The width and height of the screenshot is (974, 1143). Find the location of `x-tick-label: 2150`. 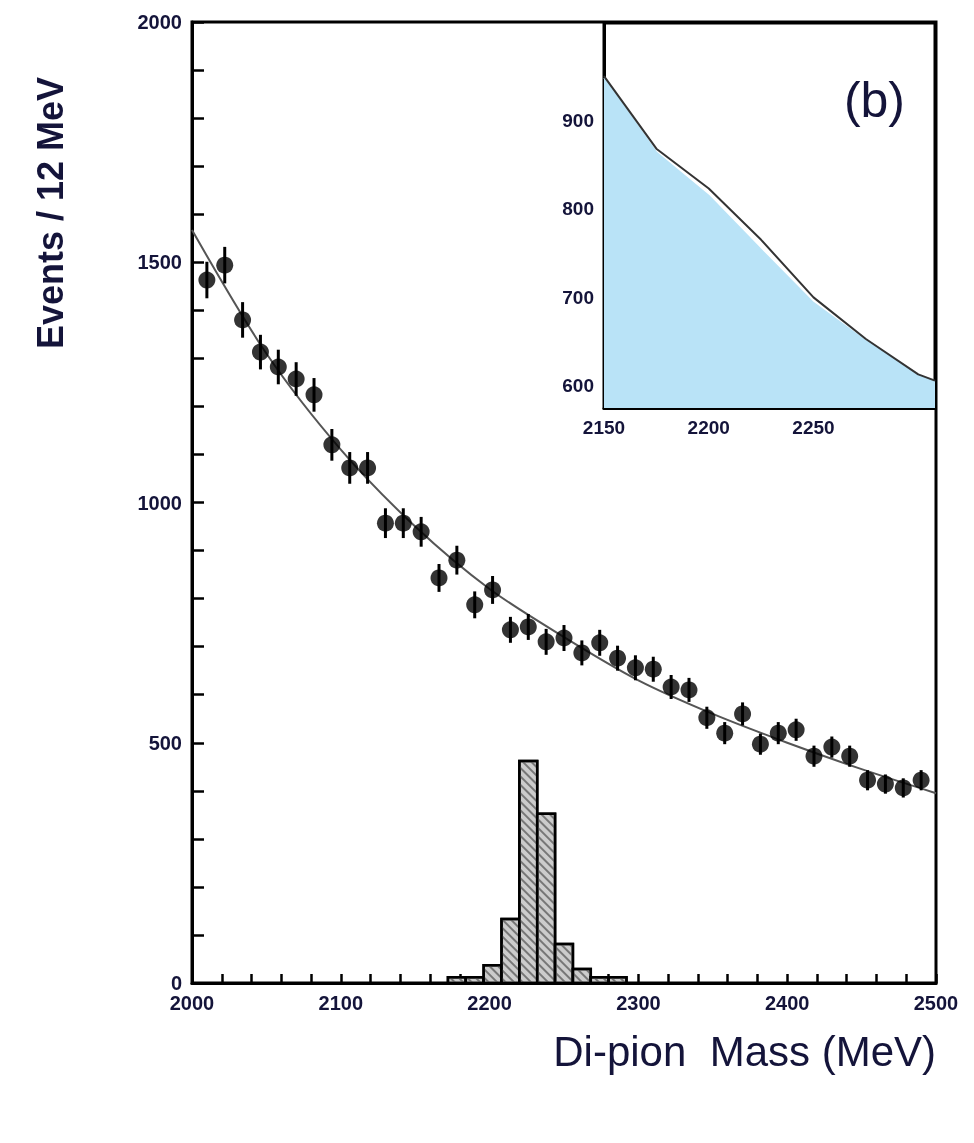

x-tick-label: 2150 is located at coordinates (604, 427).